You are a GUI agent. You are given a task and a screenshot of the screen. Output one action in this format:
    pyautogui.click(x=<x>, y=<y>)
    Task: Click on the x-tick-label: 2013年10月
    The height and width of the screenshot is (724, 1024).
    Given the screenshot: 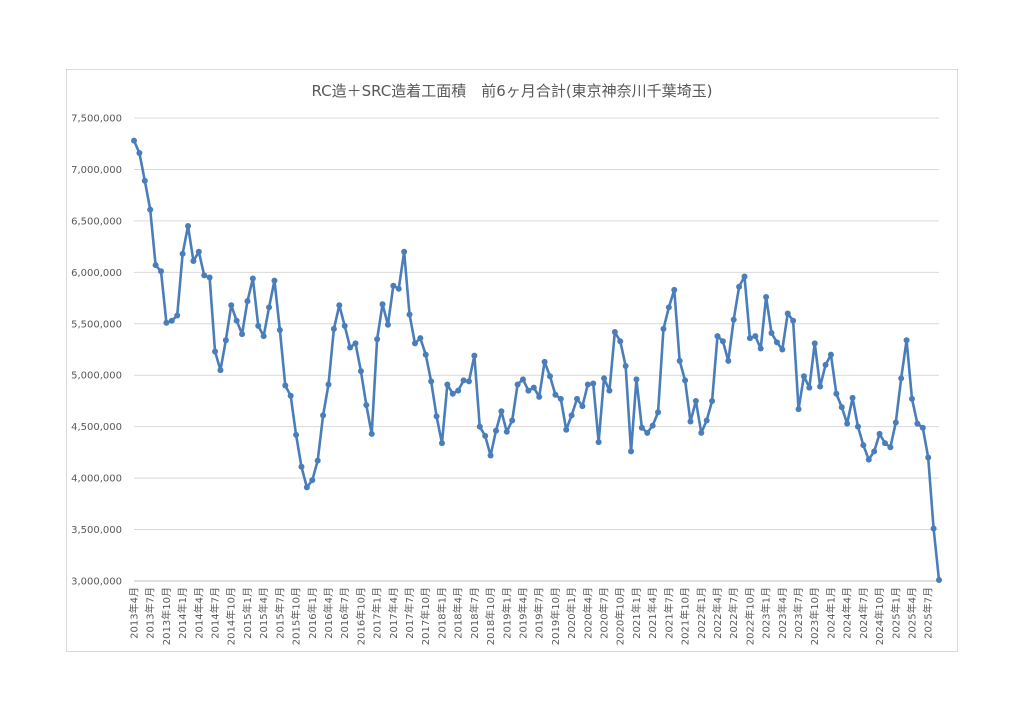 What is the action you would take?
    pyautogui.click(x=166, y=616)
    